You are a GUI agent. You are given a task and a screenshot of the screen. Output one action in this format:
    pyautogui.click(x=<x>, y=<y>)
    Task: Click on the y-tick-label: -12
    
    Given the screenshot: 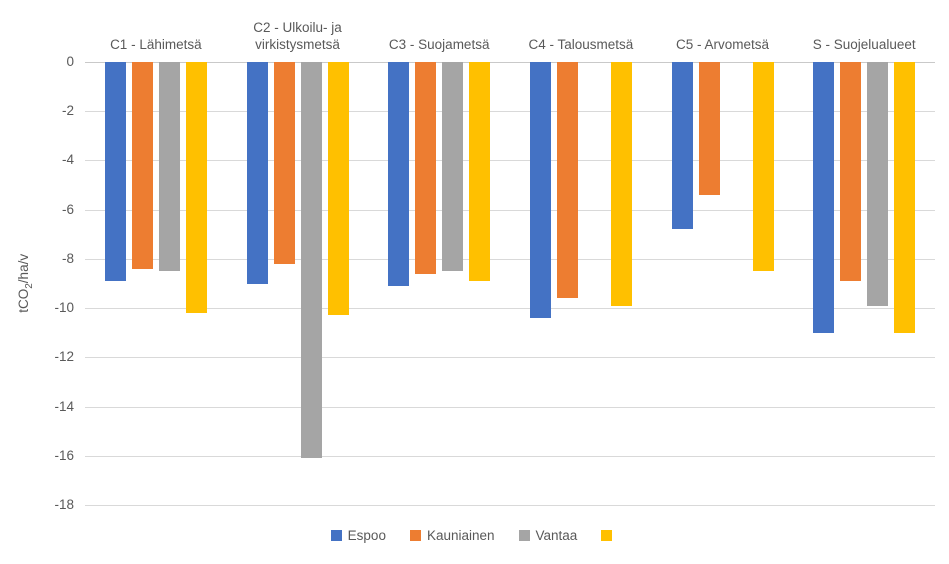 What is the action you would take?
    pyautogui.click(x=64, y=357)
    